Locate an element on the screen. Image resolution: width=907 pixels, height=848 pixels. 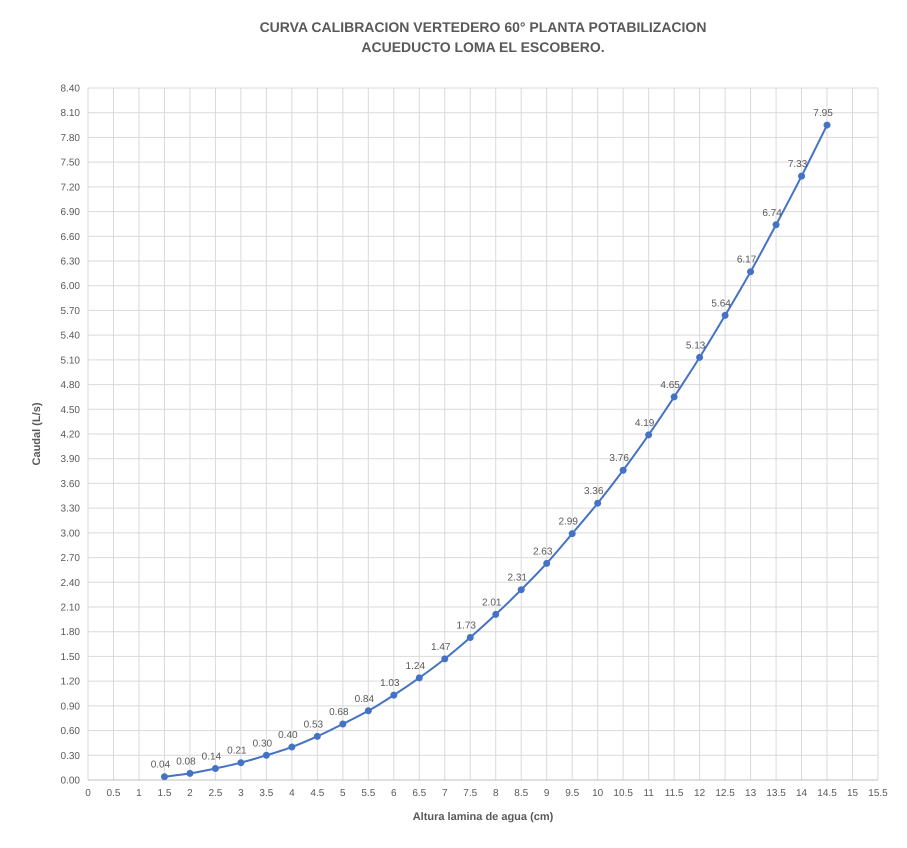
y-tick-label: 8.10 is located at coordinates (70, 114).